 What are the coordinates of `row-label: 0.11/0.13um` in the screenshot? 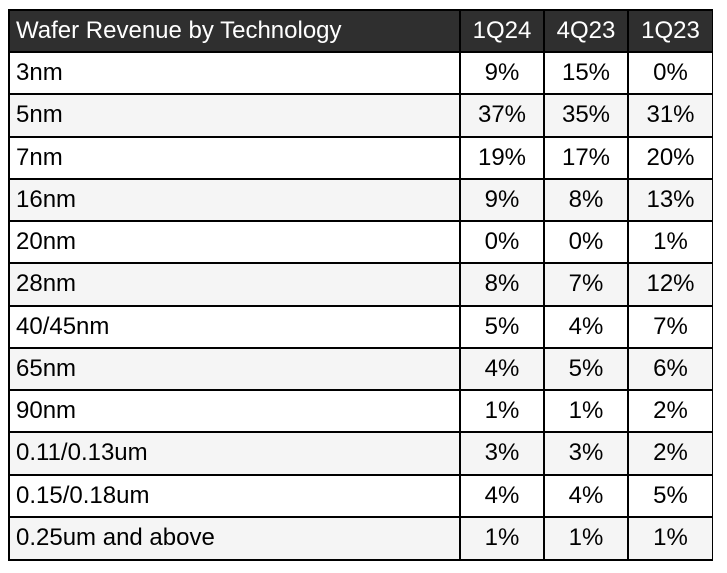 It's located at (235, 454).